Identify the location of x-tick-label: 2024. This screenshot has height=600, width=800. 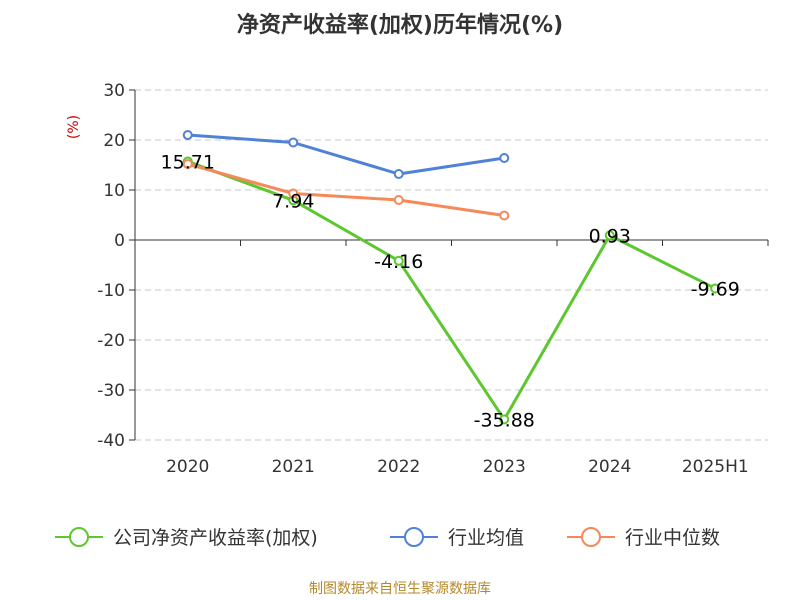
(609, 467).